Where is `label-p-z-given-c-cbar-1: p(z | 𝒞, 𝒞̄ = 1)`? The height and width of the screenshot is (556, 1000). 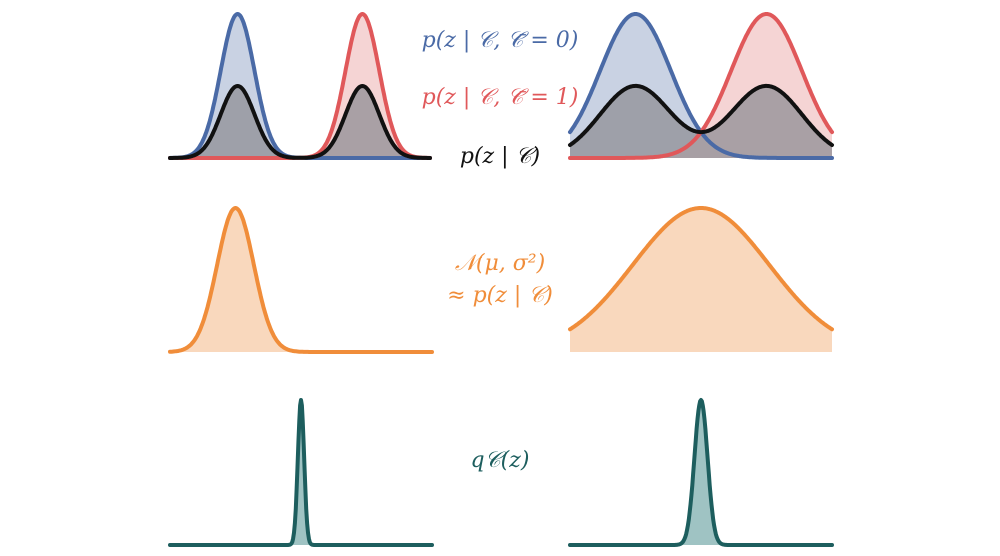
label-p-z-given-c-cbar-1: p(z | 𝒞, 𝒞̄ = 1) is located at coordinates (500, 97).